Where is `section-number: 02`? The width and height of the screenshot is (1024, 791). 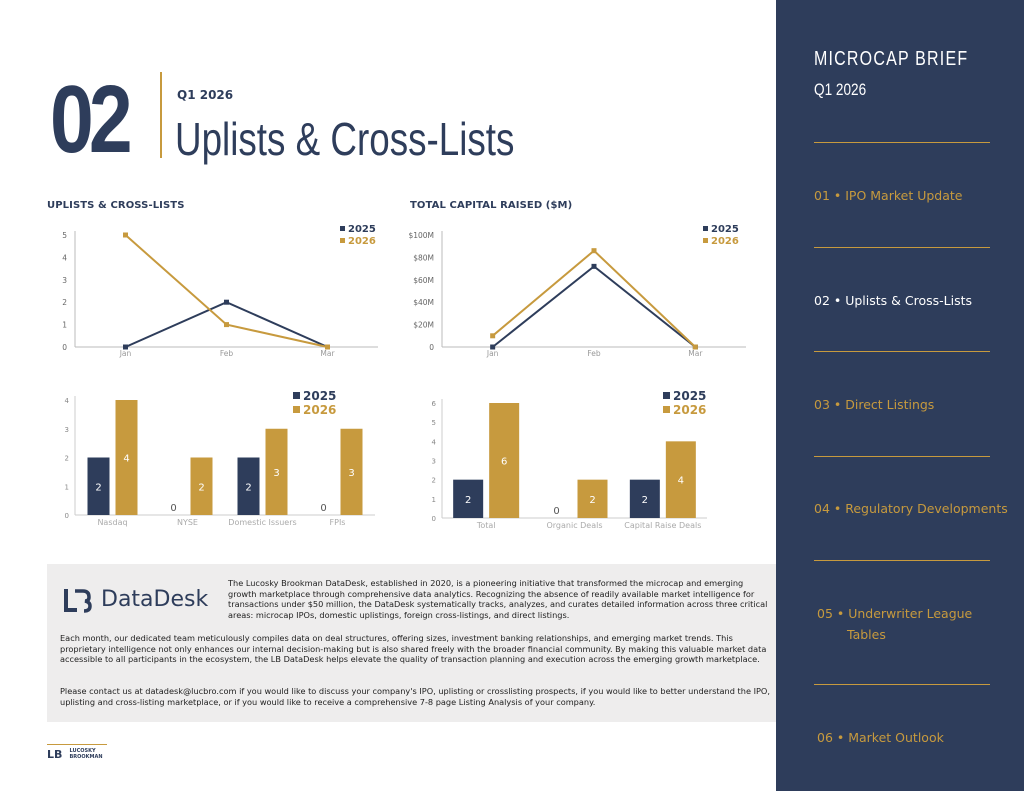
section-number: 02 is located at coordinates (91, 119).